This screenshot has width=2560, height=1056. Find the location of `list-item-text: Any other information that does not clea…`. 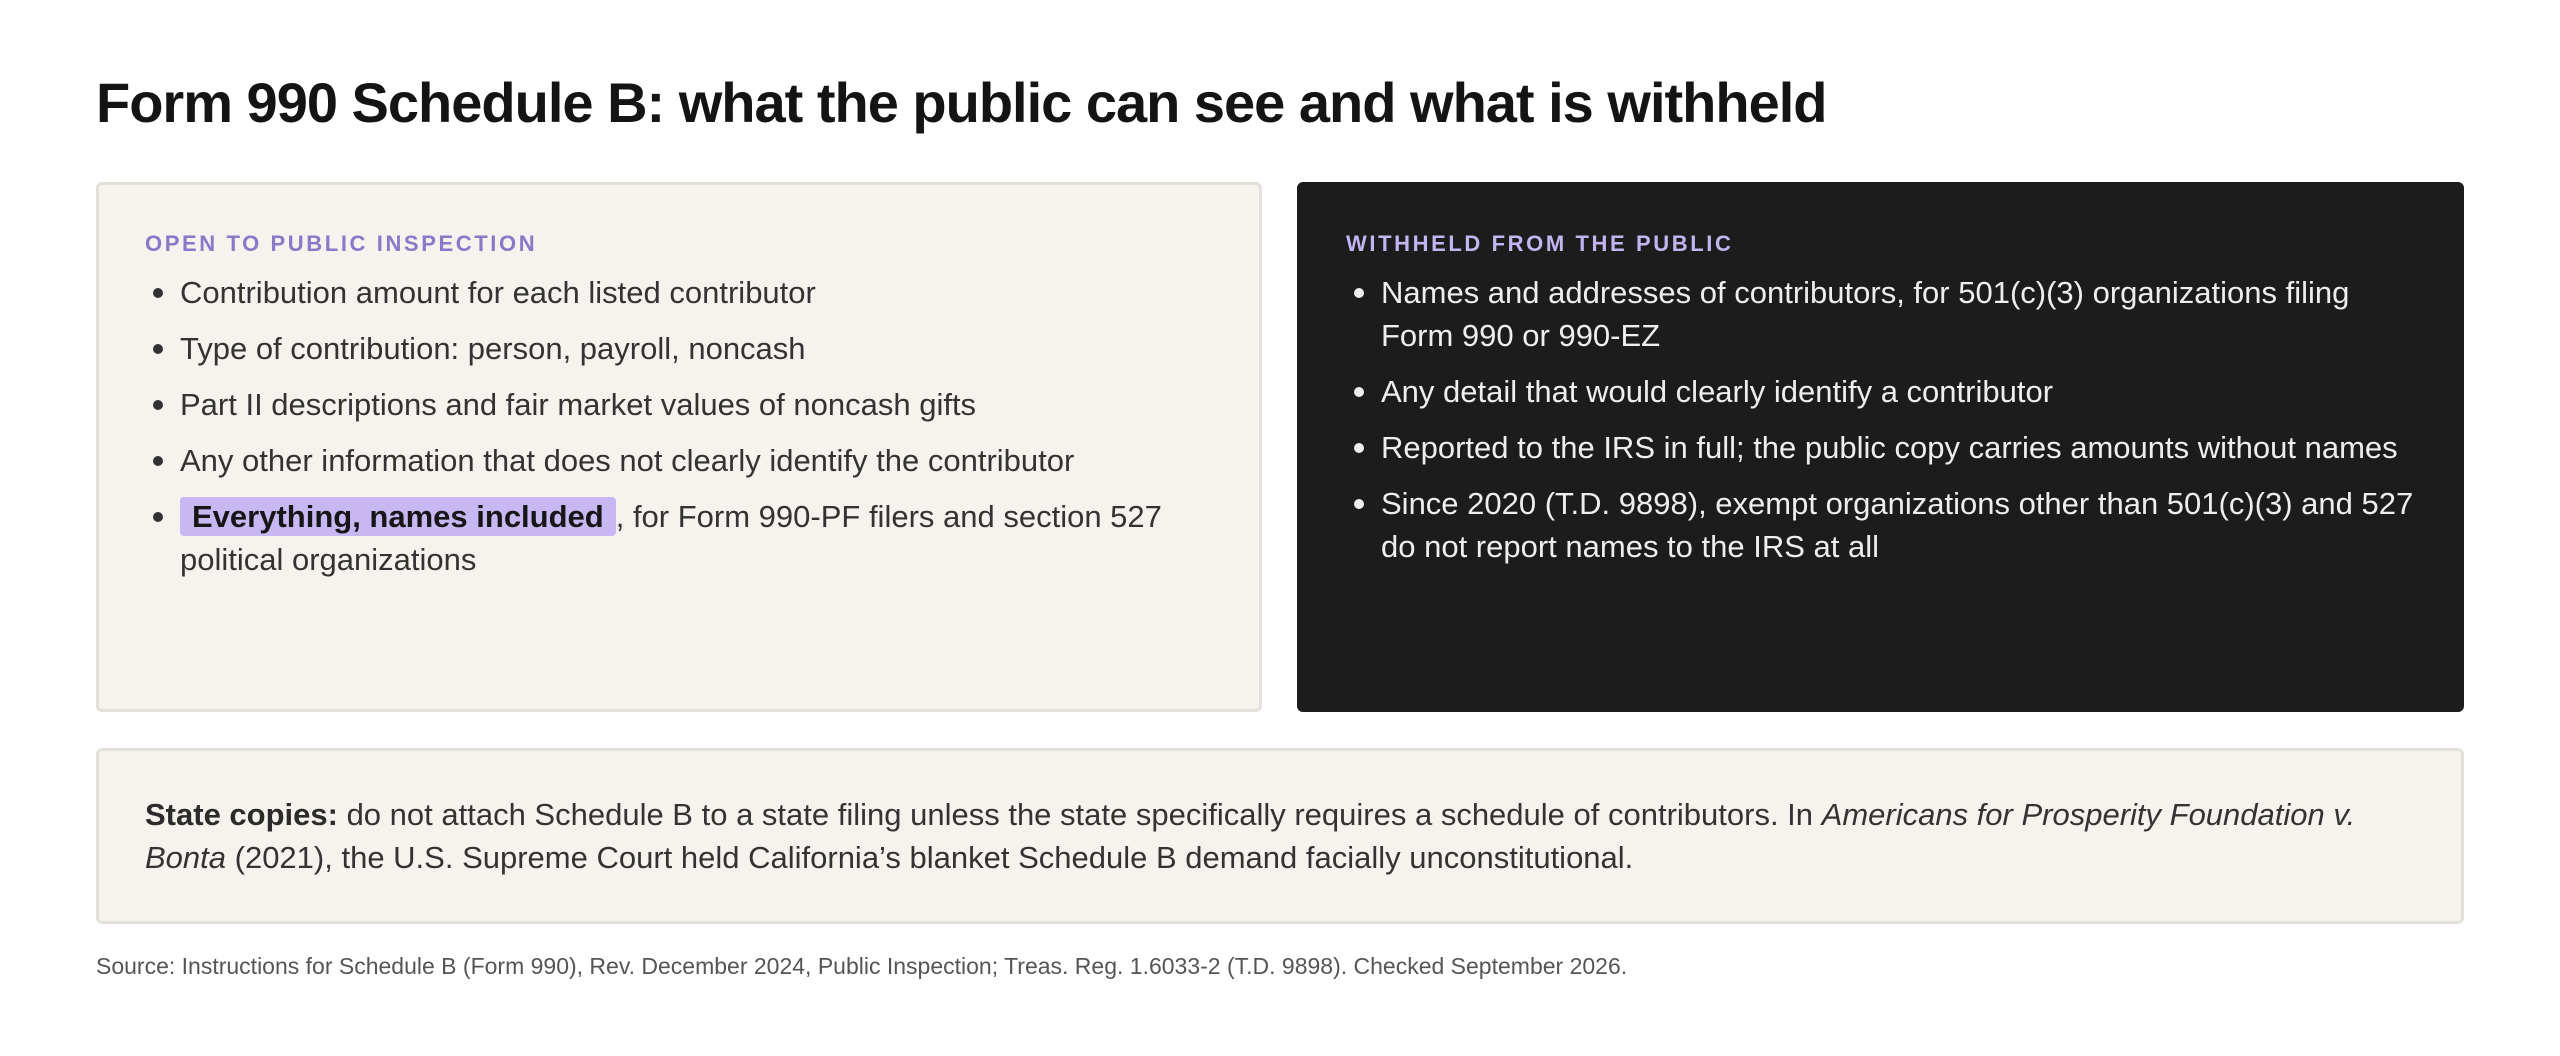

list-item-text: Any other information that does not clea… is located at coordinates (627, 460).